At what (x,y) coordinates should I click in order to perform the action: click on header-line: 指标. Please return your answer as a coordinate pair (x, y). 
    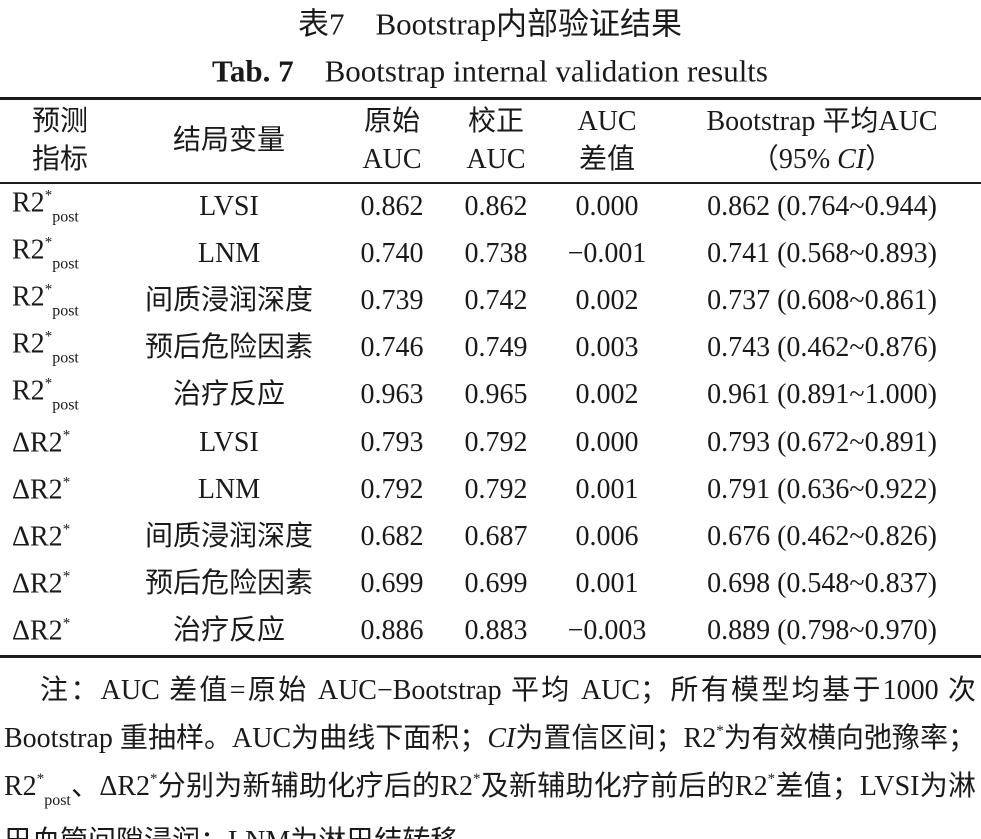
    Looking at the image, I should click on (60, 160).